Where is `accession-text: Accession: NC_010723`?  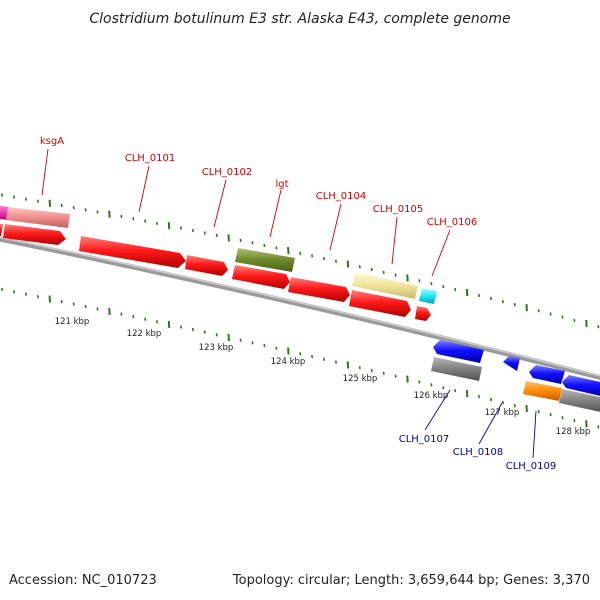
accession-text: Accession: NC_010723 is located at coordinates (83, 580).